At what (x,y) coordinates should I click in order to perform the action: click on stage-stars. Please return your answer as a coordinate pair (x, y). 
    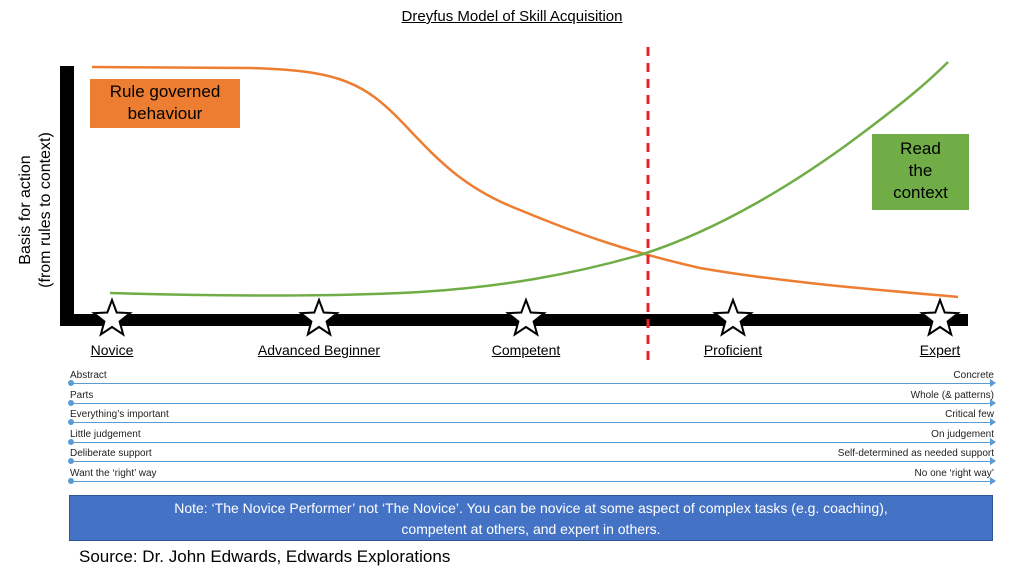
    Looking at the image, I should click on (526, 317).